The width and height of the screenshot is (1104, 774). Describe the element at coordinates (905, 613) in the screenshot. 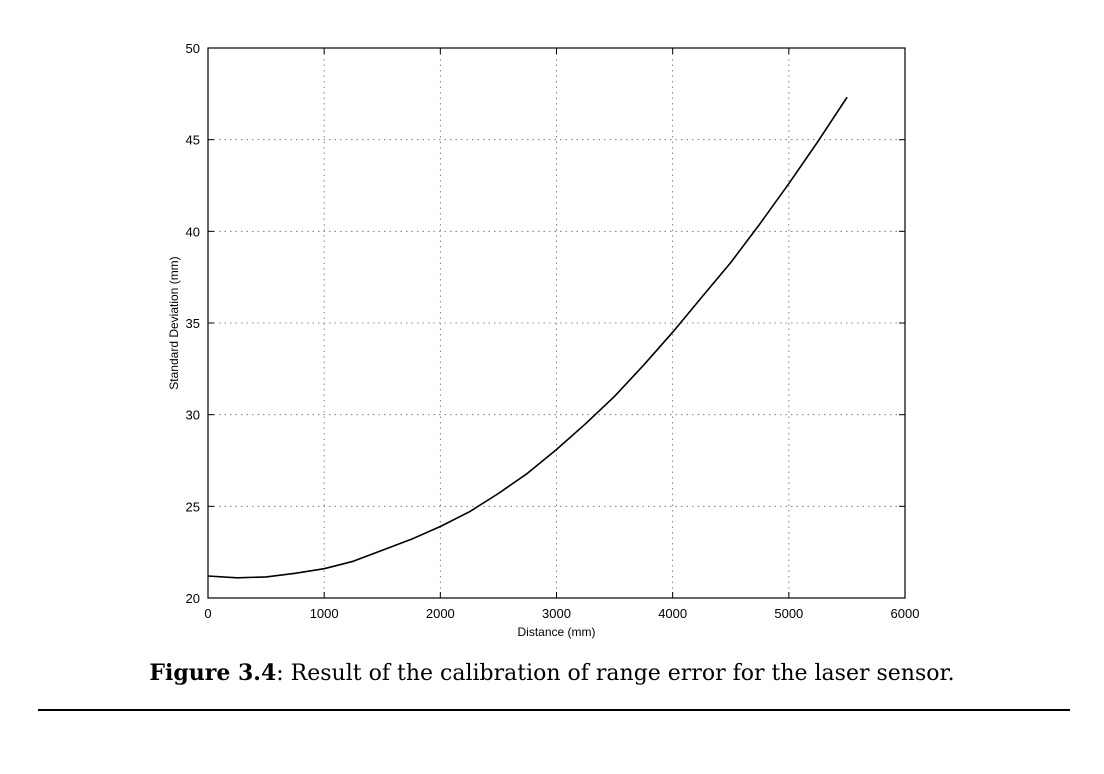

I see `x-tick-label: 6000` at that location.